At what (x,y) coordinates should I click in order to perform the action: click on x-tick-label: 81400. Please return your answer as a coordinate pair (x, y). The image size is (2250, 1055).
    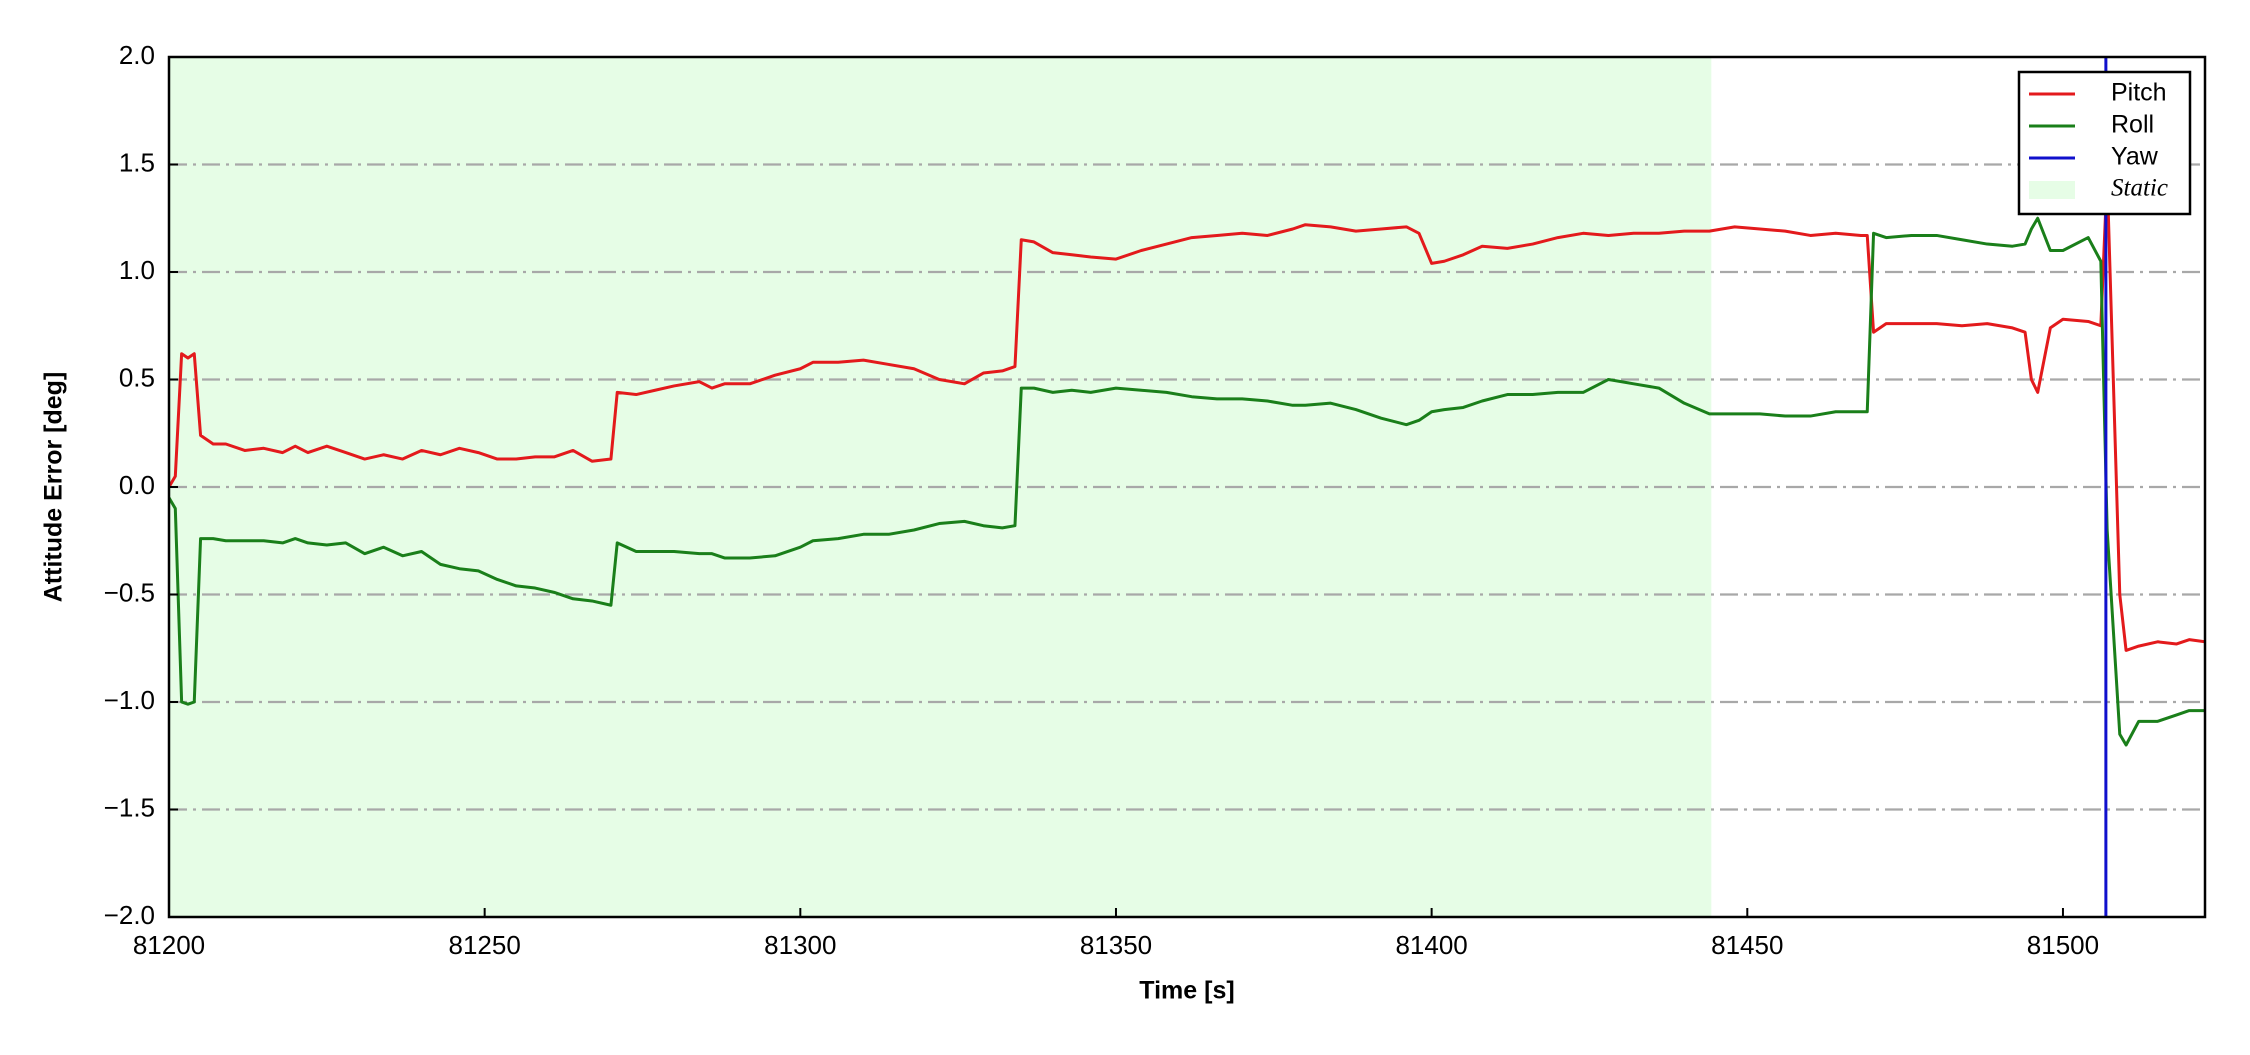
    Looking at the image, I should click on (1431, 945).